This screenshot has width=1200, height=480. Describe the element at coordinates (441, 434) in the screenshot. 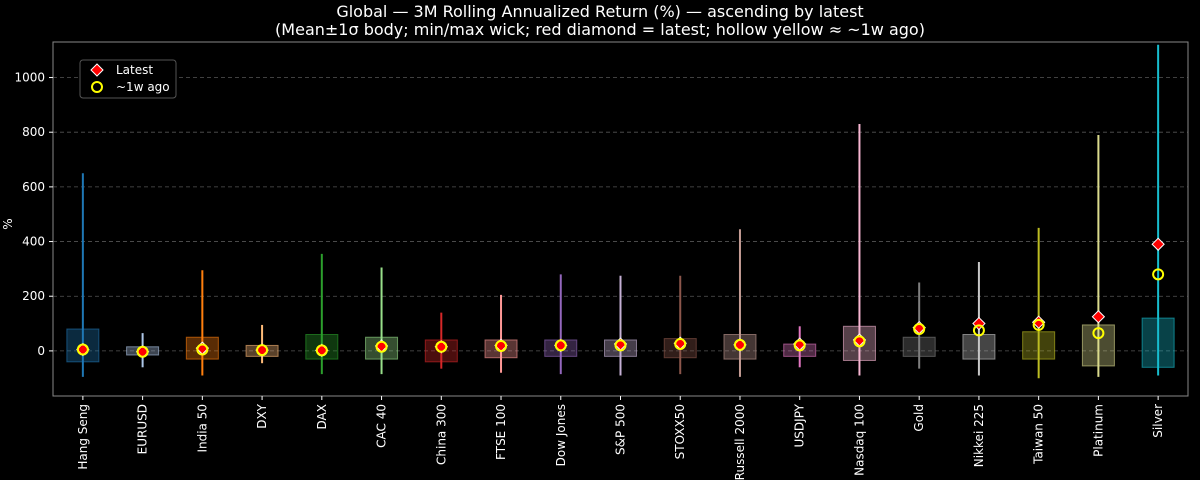

I see `x-tick-label: China 300` at that location.